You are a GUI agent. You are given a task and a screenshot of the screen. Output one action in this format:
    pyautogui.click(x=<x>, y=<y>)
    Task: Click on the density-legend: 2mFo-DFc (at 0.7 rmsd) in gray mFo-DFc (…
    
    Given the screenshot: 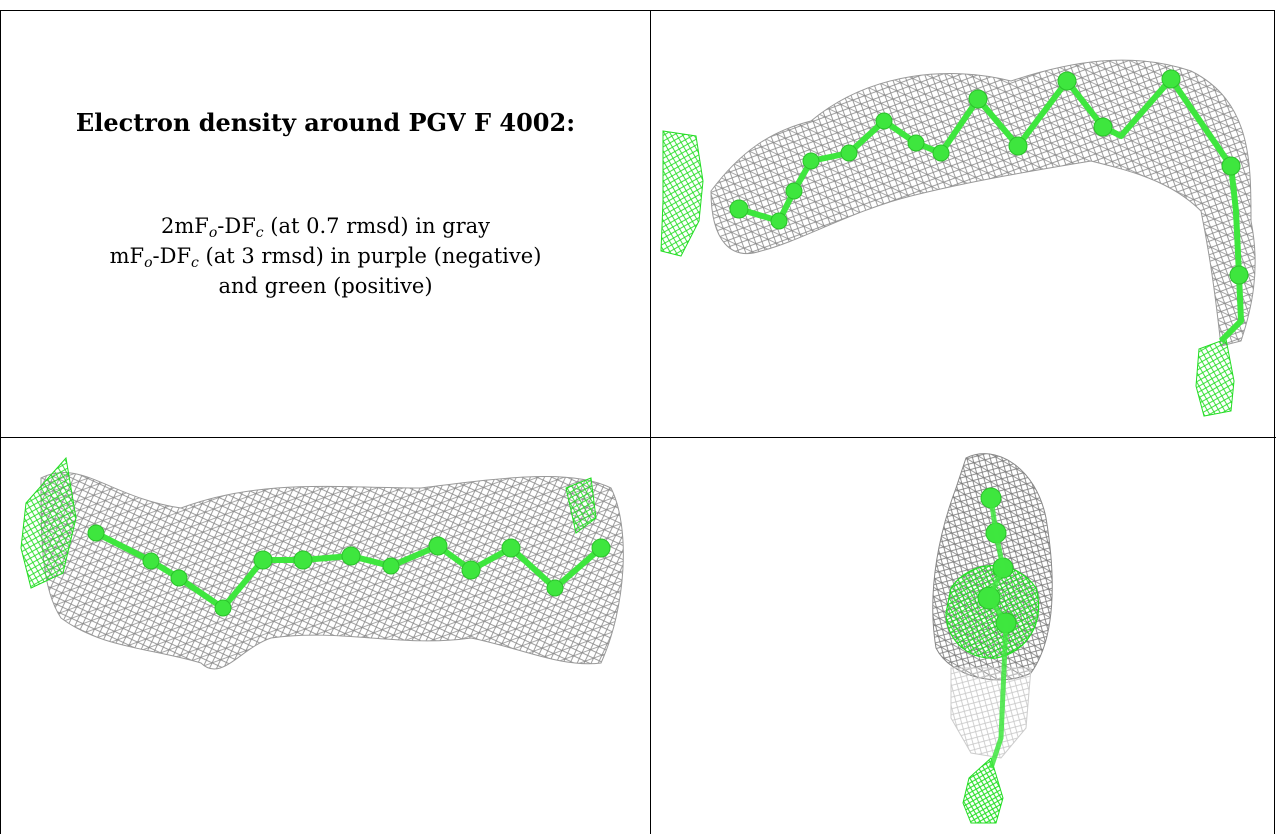 What is the action you would take?
    pyautogui.click(x=325, y=256)
    